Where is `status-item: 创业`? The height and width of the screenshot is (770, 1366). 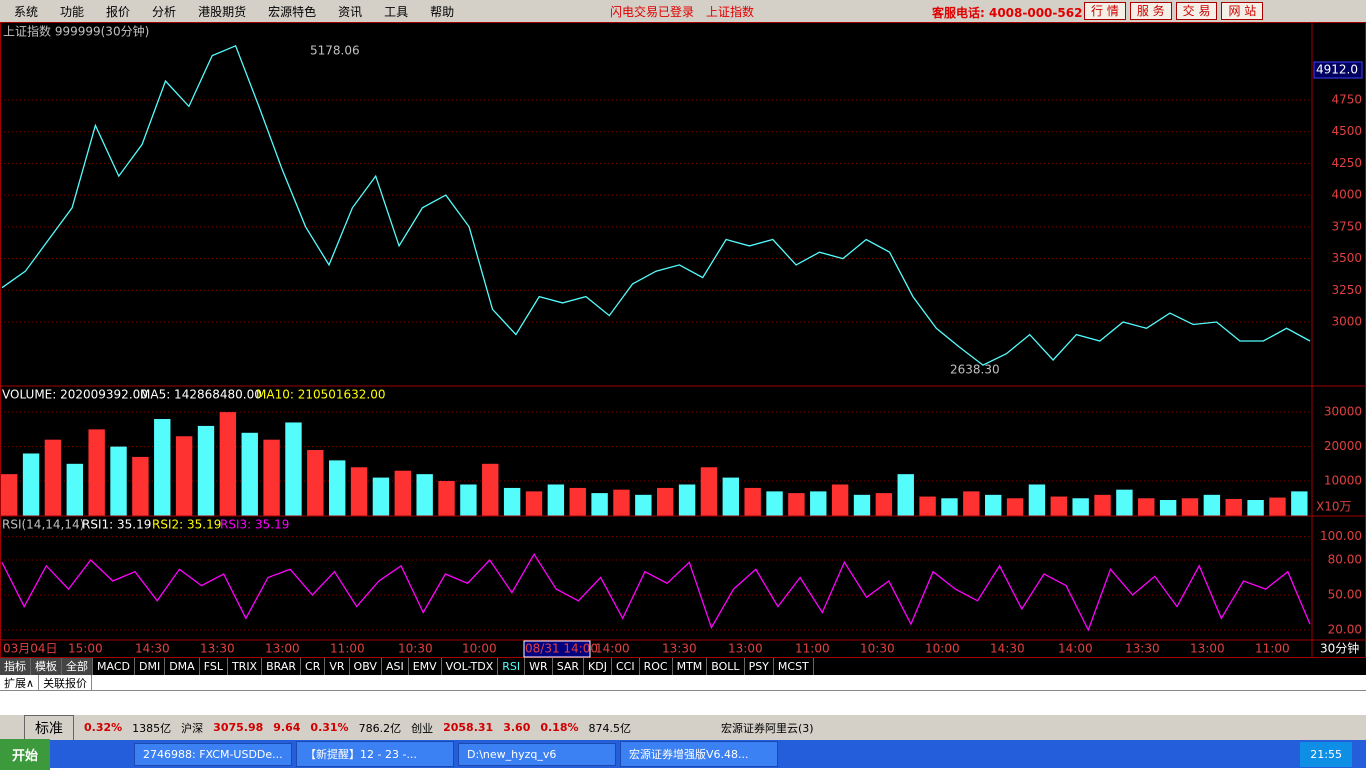
status-item: 创业 is located at coordinates (422, 728).